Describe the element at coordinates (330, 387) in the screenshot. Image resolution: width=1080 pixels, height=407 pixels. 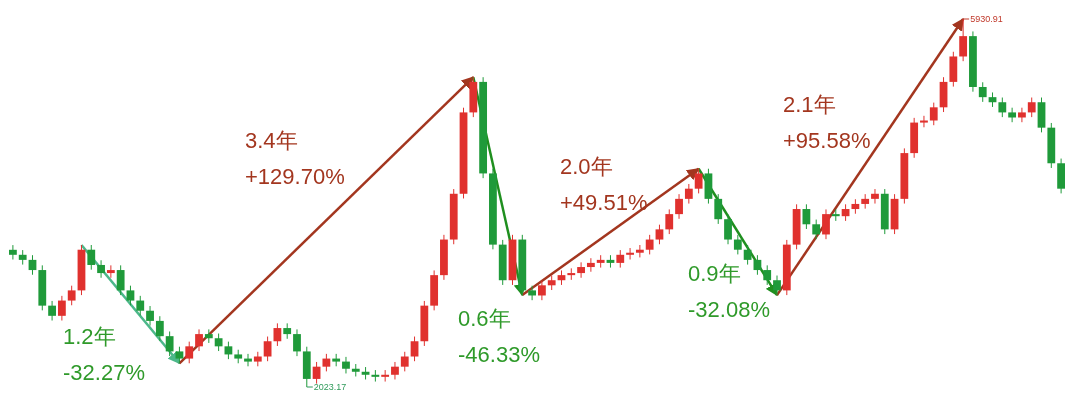
I see `annotation: 2023.17` at that location.